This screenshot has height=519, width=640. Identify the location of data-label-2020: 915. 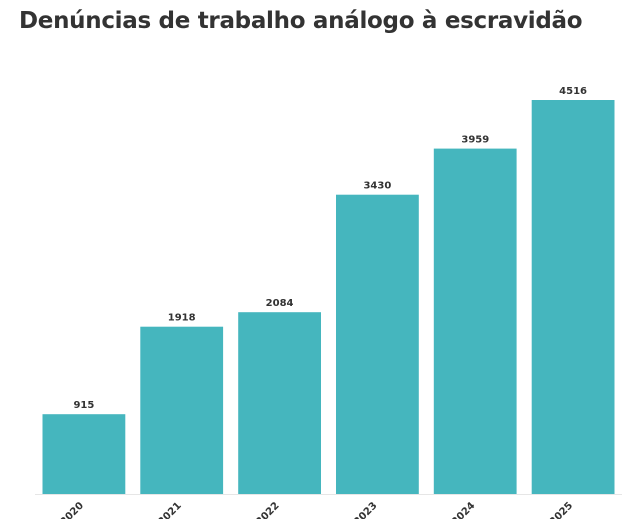
(83, 405).